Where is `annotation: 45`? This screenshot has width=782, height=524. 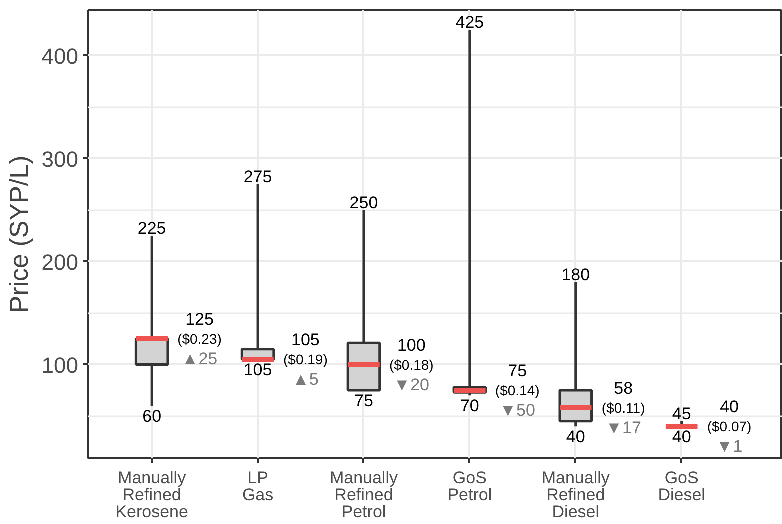 annotation: 45 is located at coordinates (682, 414).